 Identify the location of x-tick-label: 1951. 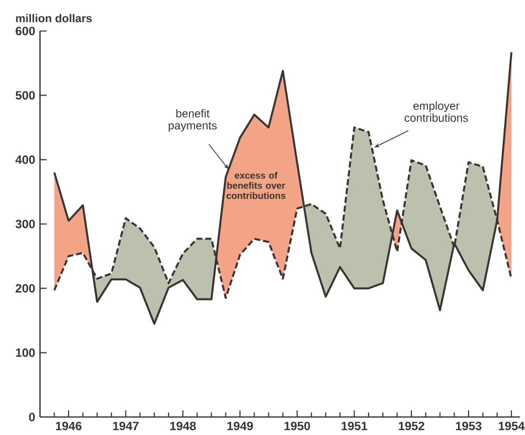
(355, 426).